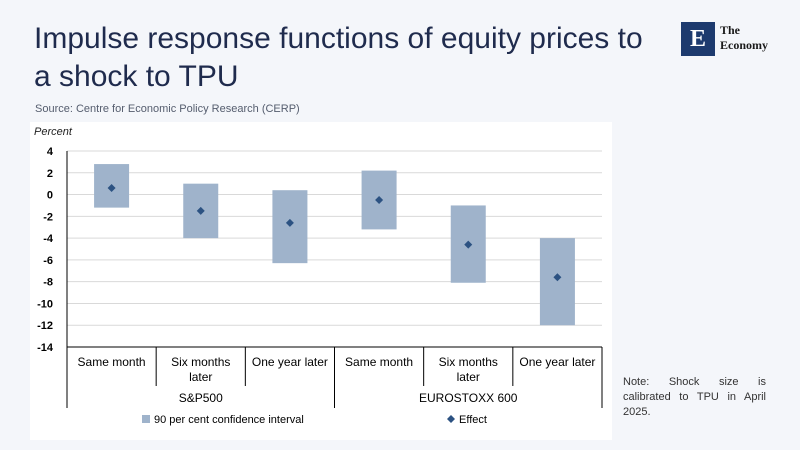 The width and height of the screenshot is (800, 450). I want to click on confidence-band-bar, so click(557, 282).